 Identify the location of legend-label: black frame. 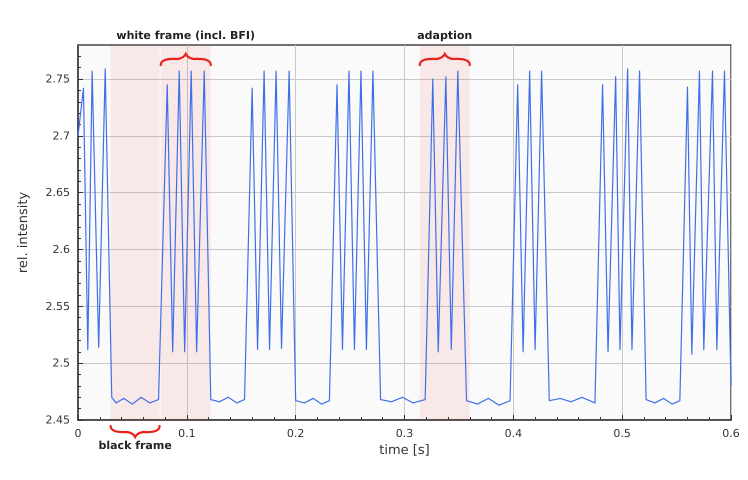
(135, 445).